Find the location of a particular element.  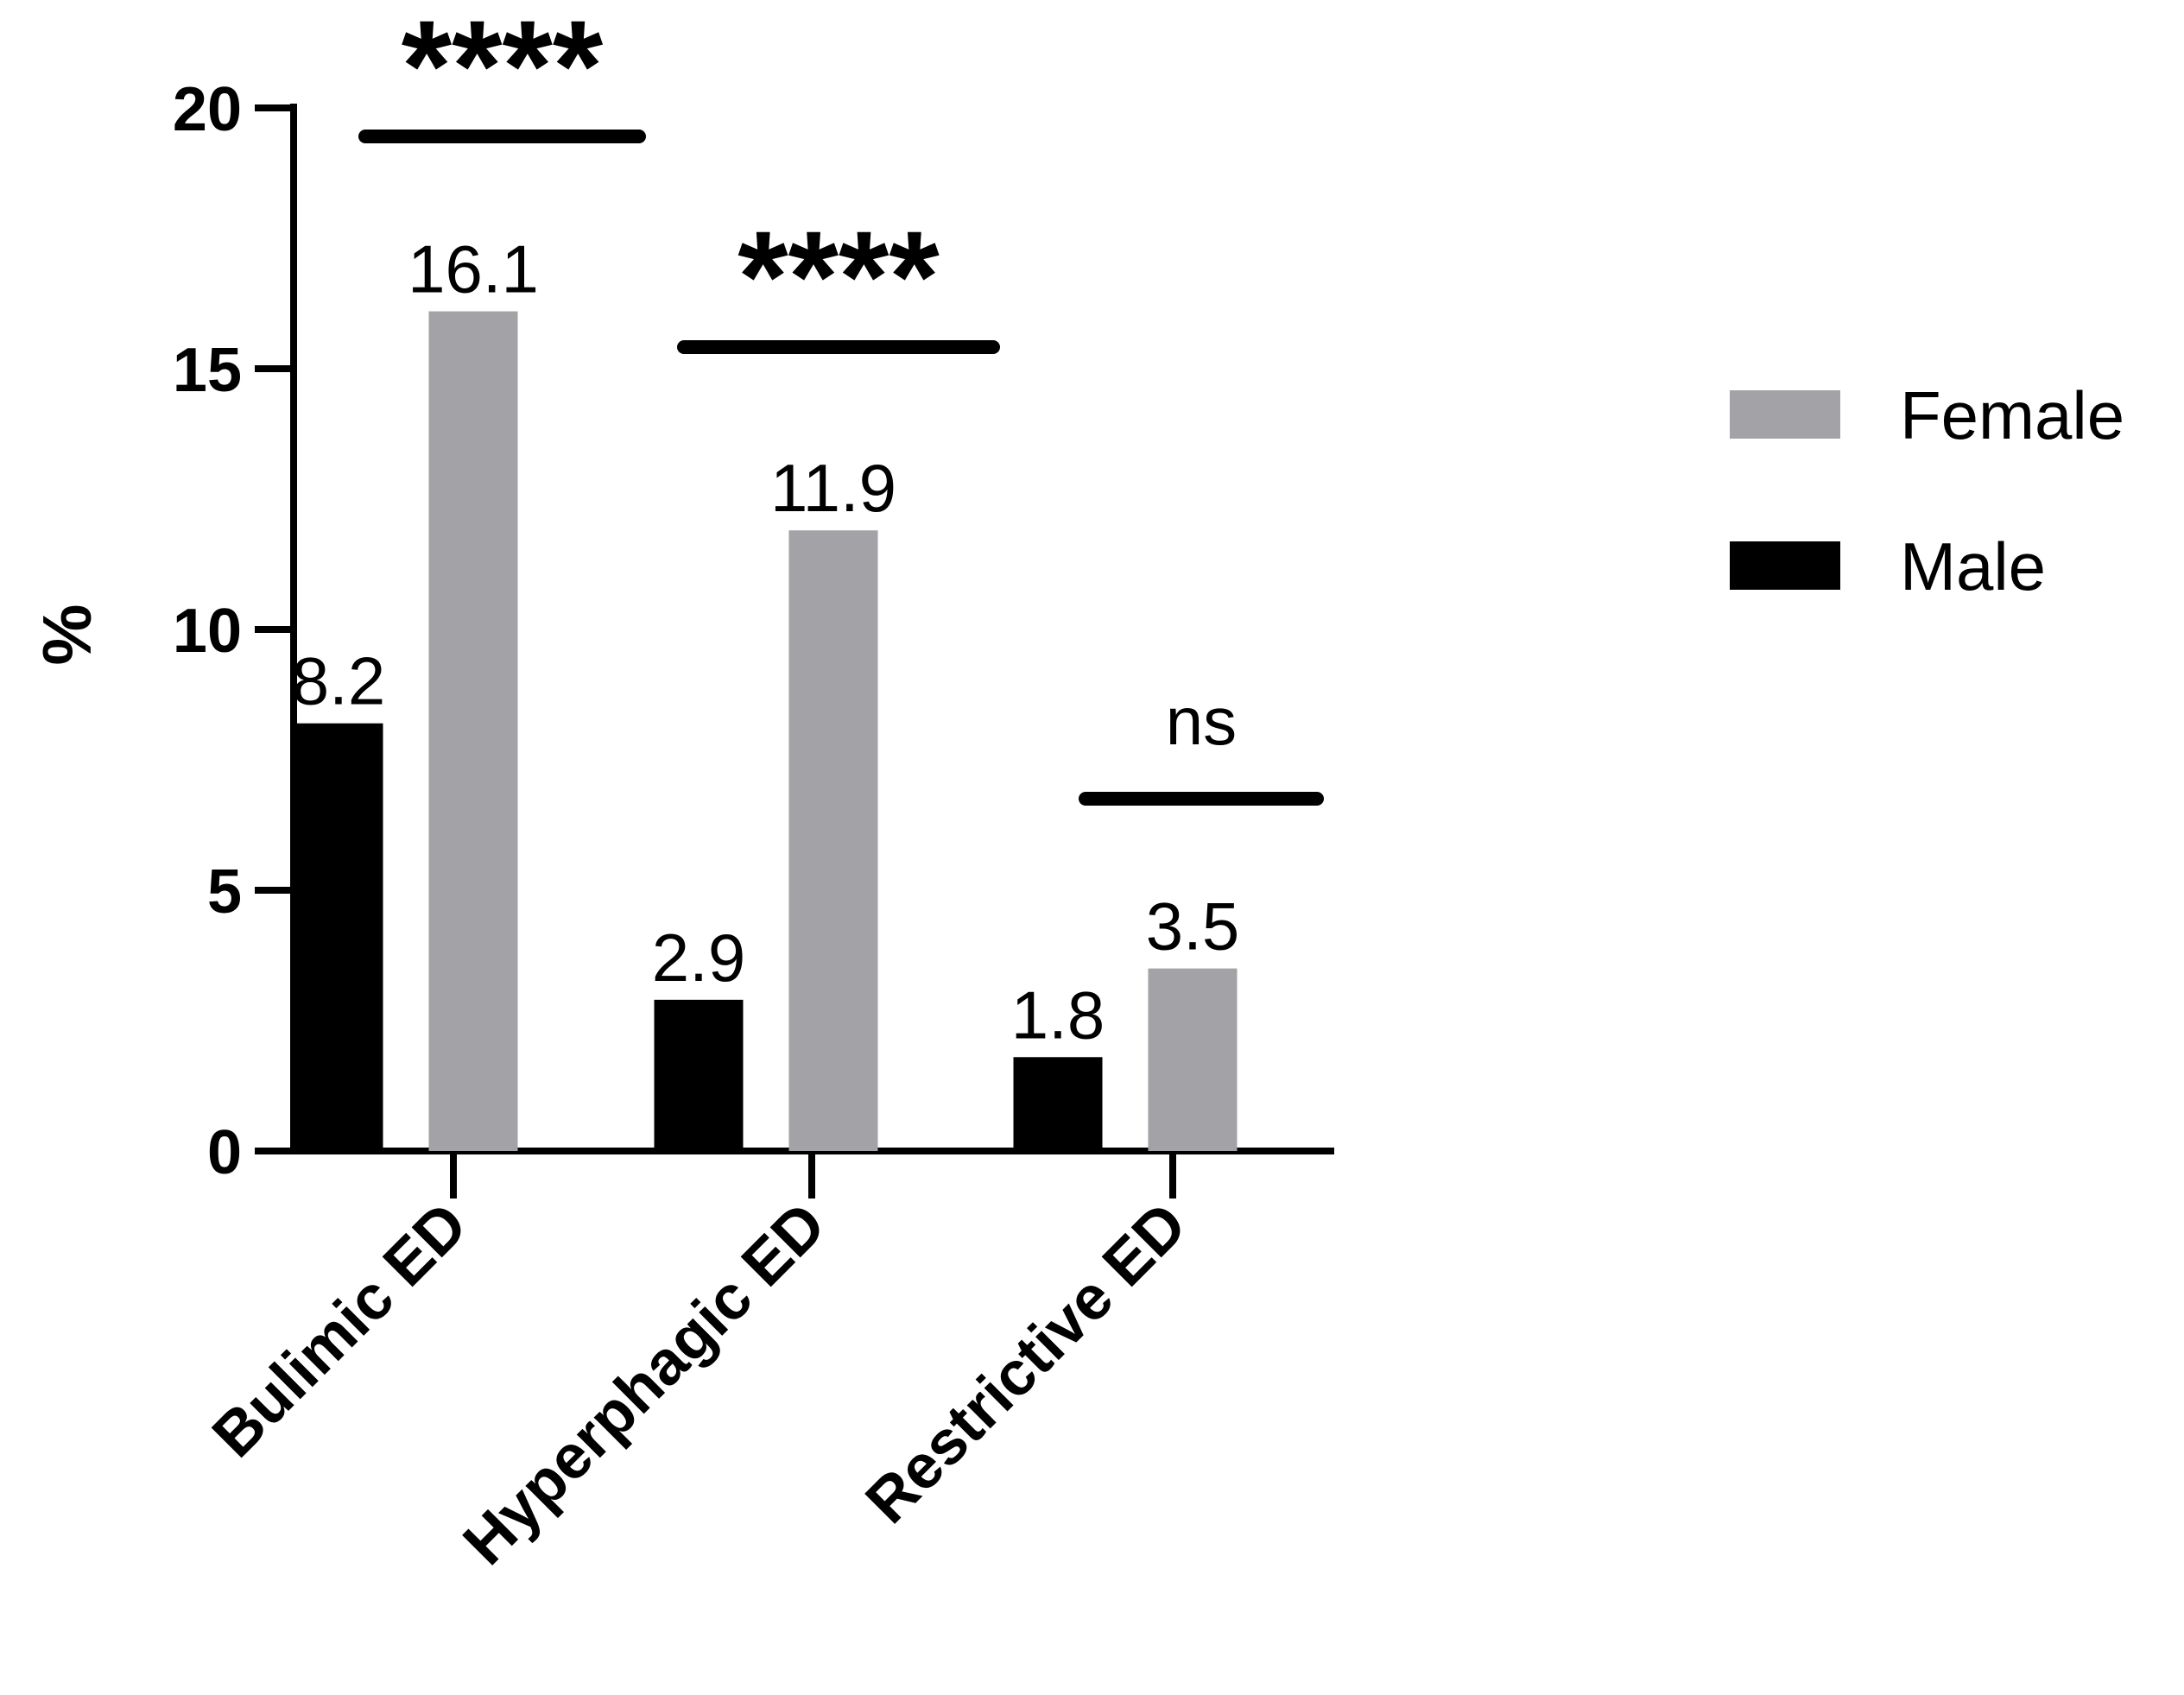

x-category-label: Hyperphagic ED is located at coordinates (644, 1384).